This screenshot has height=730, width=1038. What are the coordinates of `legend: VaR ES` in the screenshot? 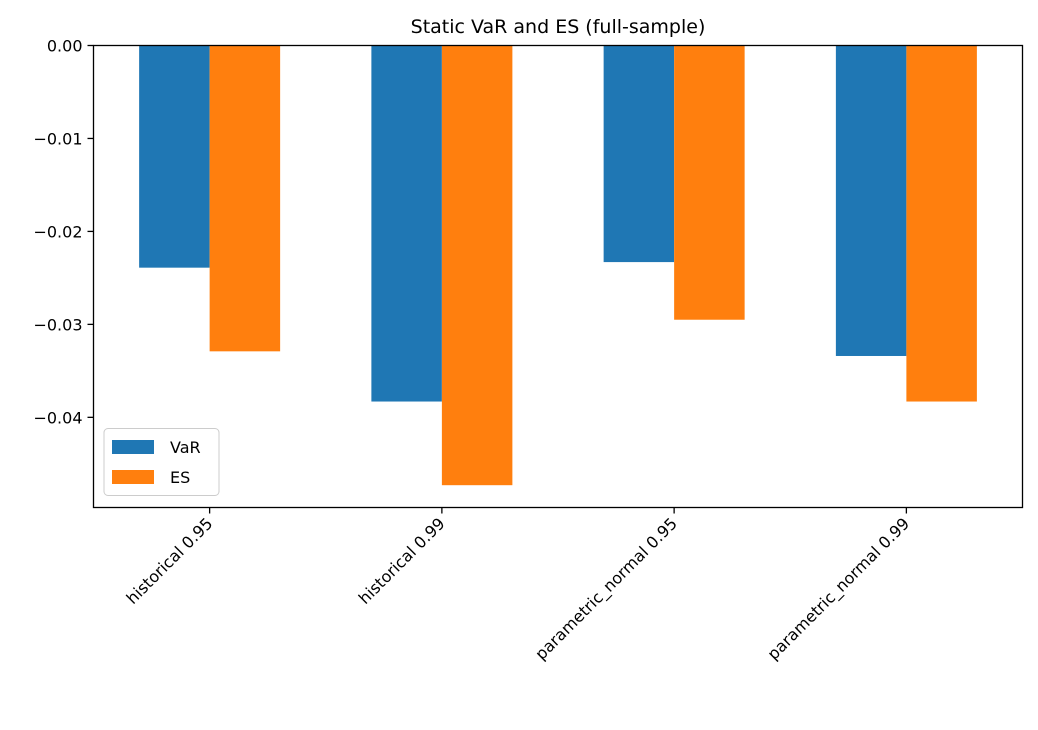 It's located at (161, 462).